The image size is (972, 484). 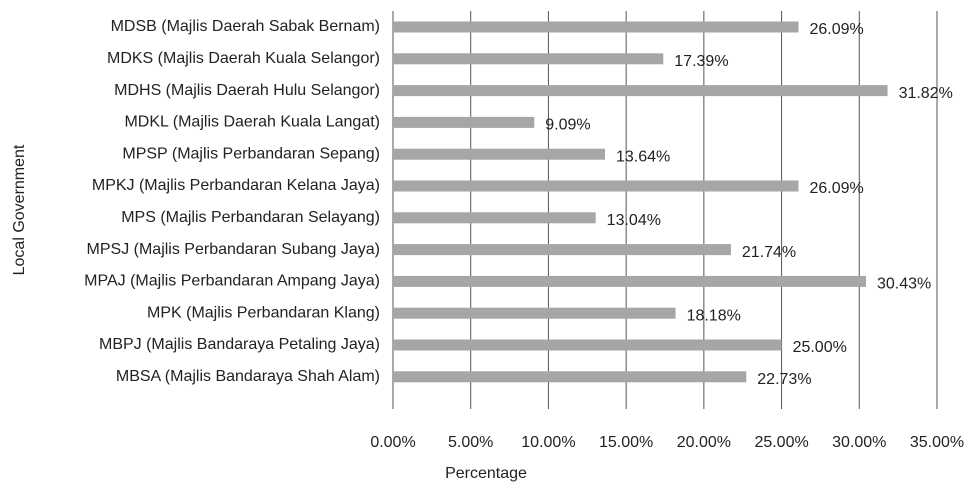 I want to click on data-label: 25.00%, so click(x=820, y=347).